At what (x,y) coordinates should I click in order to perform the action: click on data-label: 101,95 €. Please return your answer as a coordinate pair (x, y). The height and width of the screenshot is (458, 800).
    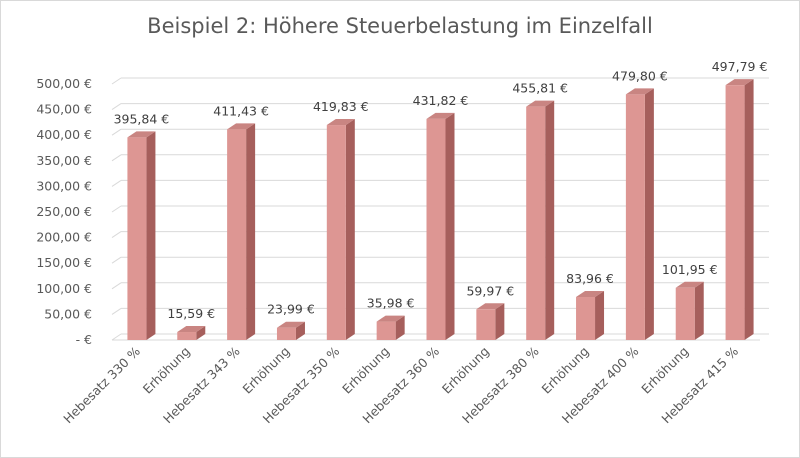
    Looking at the image, I should click on (690, 269).